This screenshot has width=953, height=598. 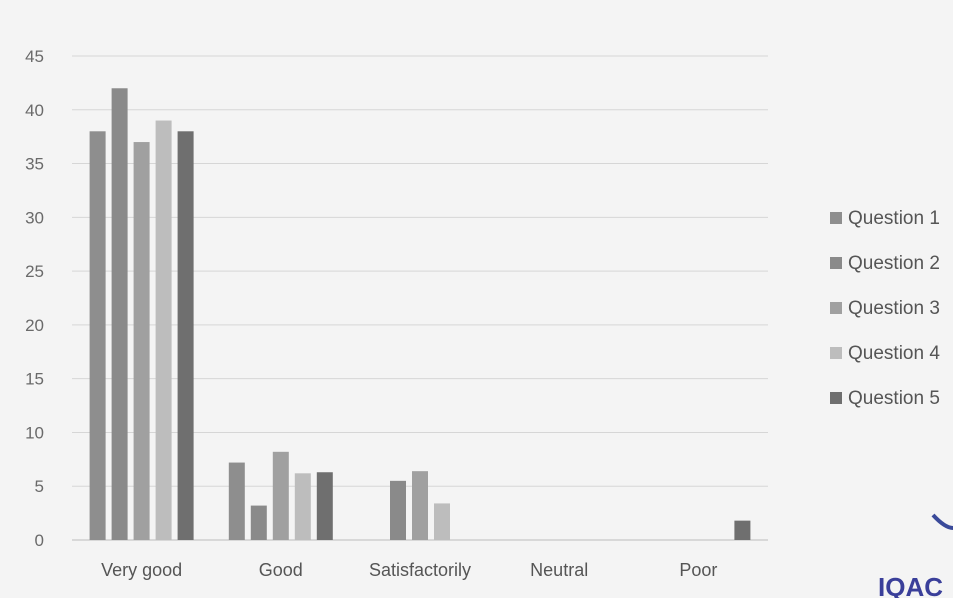 What do you see at coordinates (942, 521) in the screenshot?
I see `stamp-arc-icon` at bounding box center [942, 521].